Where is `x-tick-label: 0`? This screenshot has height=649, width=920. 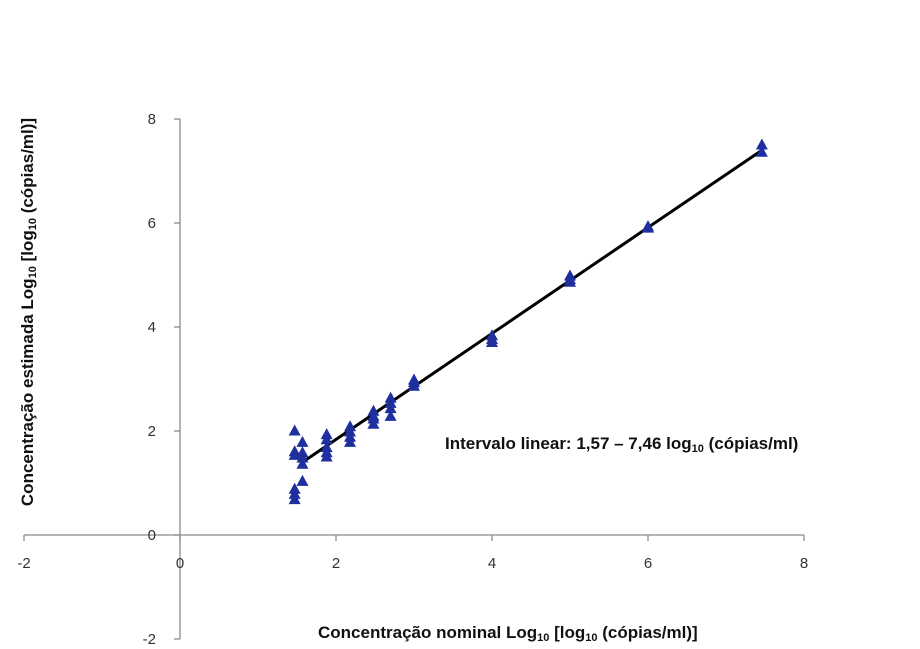 x-tick-label: 0 is located at coordinates (180, 563).